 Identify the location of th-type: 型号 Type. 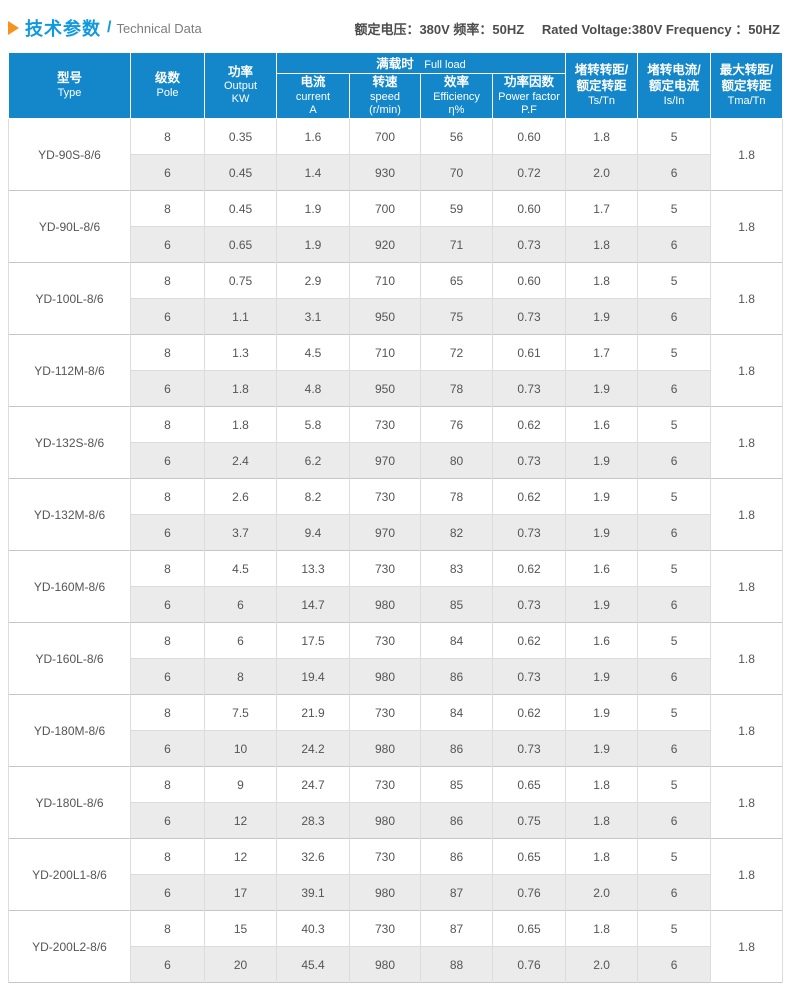
(69, 85).